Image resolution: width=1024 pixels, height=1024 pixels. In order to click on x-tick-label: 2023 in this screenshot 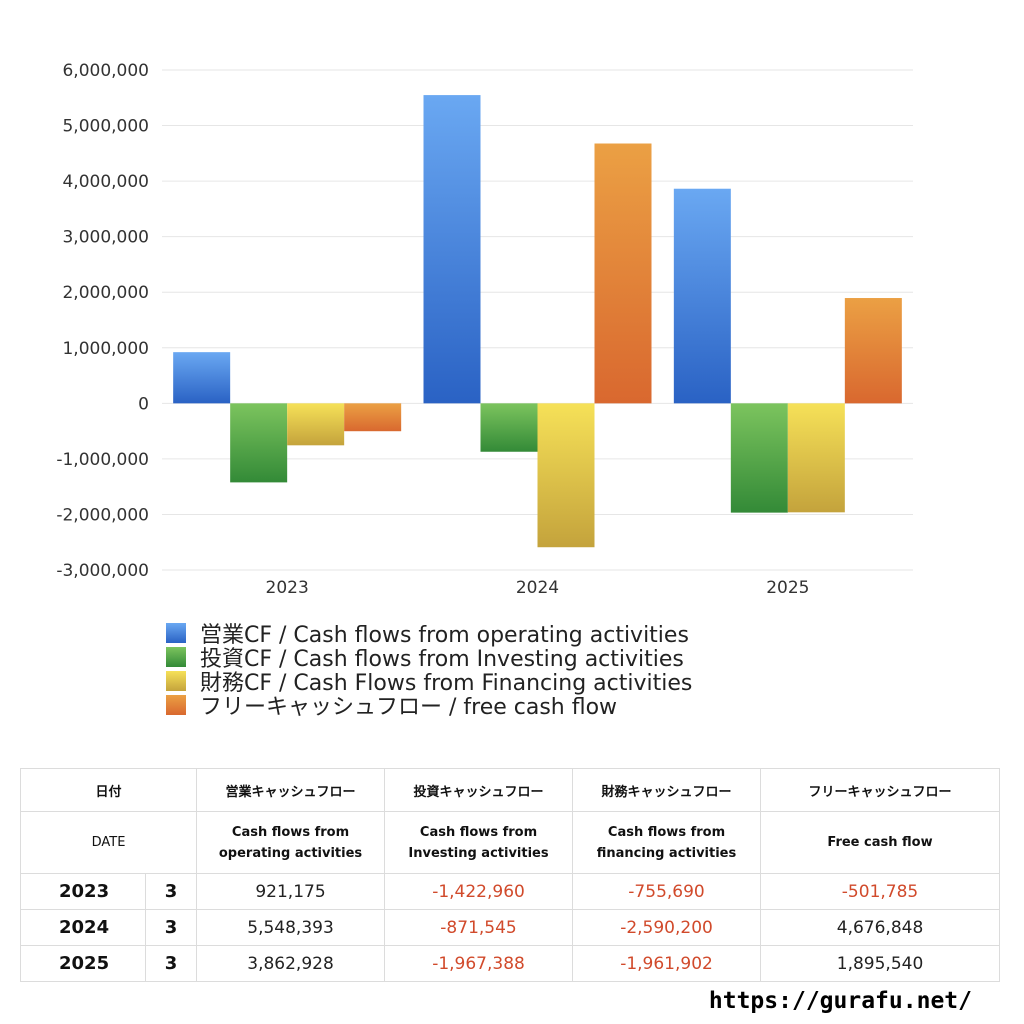, I will do `click(287, 588)`.